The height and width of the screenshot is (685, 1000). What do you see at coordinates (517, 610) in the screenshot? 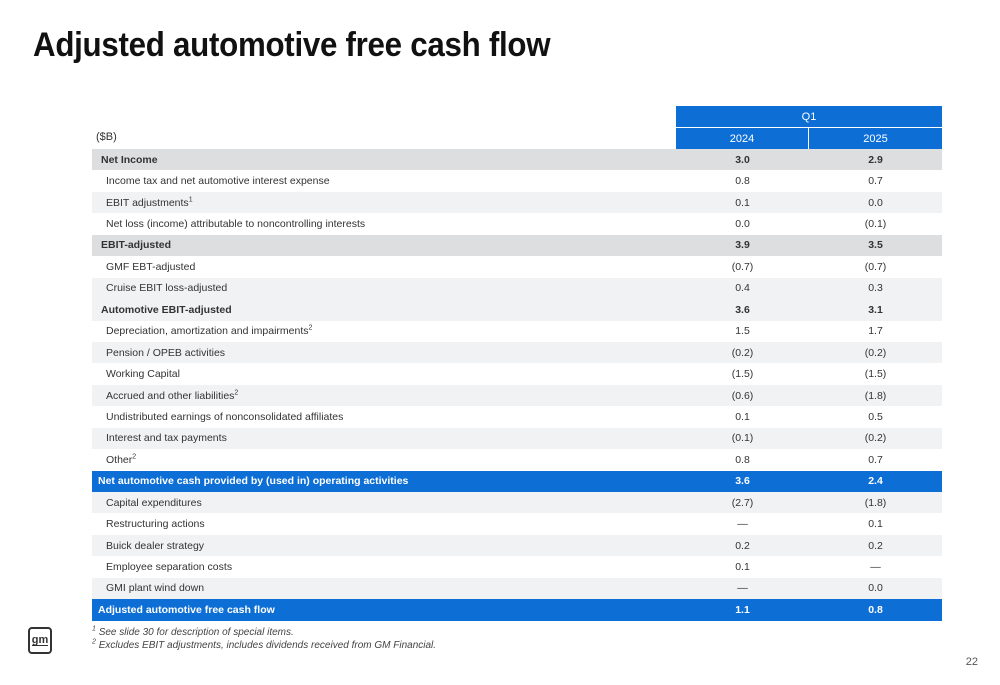
I see `table-row: Adjusted automotive free cash flow 1.1 0.8` at bounding box center [517, 610].